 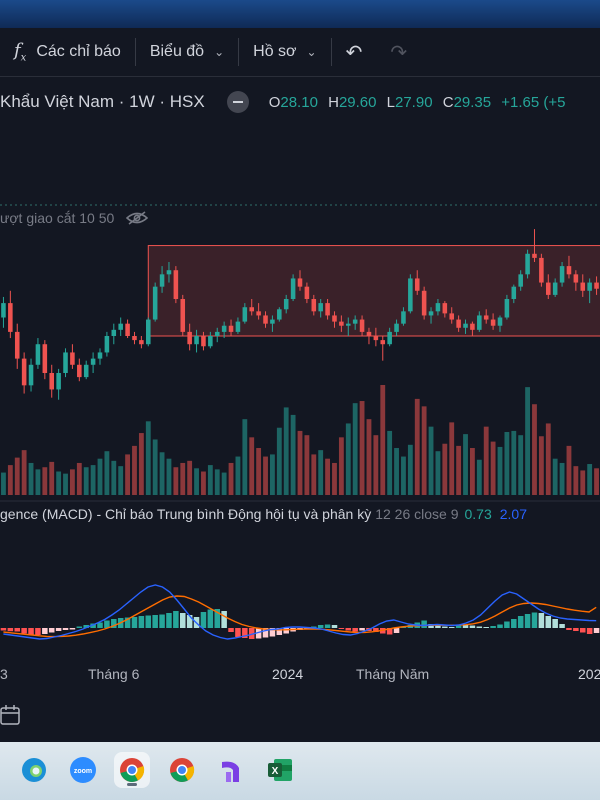 I want to click on symbol-title: Khẩu Việt Nam · 1W · HSX, so click(x=102, y=101).